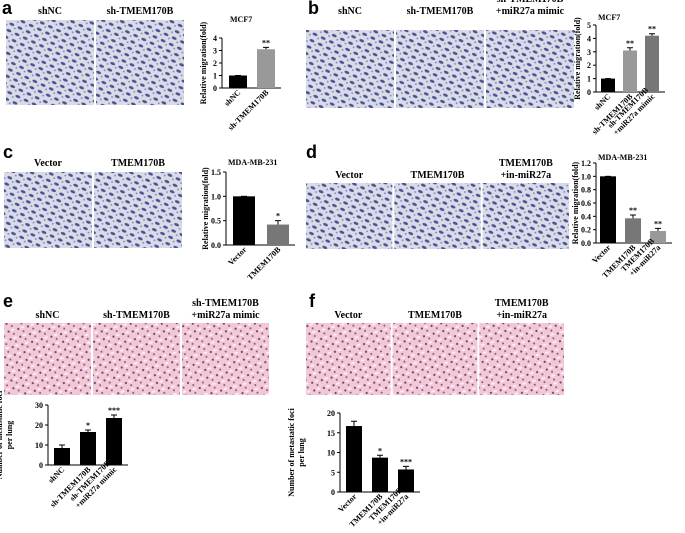  I want to click on panel-label: f, so click(312, 301).